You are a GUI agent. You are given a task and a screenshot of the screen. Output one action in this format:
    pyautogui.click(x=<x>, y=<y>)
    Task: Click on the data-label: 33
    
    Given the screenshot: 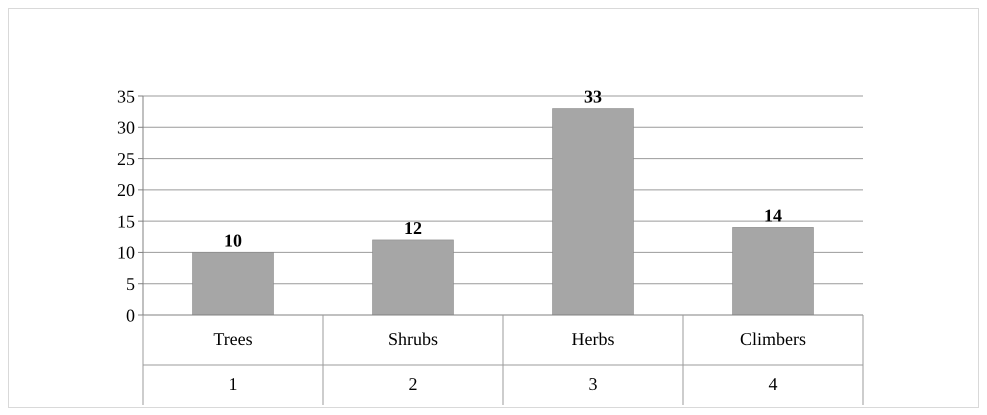 What is the action you would take?
    pyautogui.click(x=593, y=96)
    